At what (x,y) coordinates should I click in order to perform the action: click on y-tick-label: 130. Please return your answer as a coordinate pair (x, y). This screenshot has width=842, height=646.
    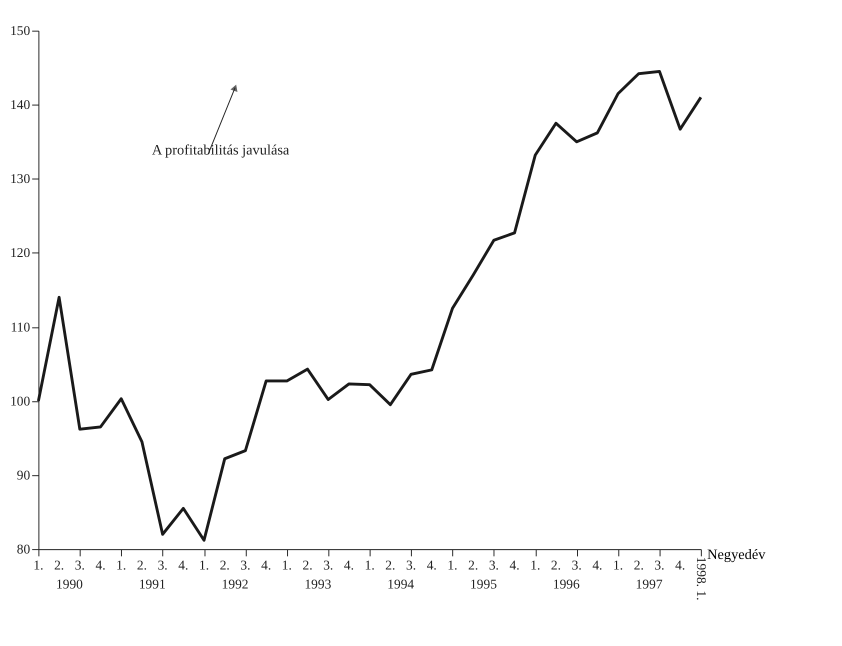
    Looking at the image, I should click on (20, 178).